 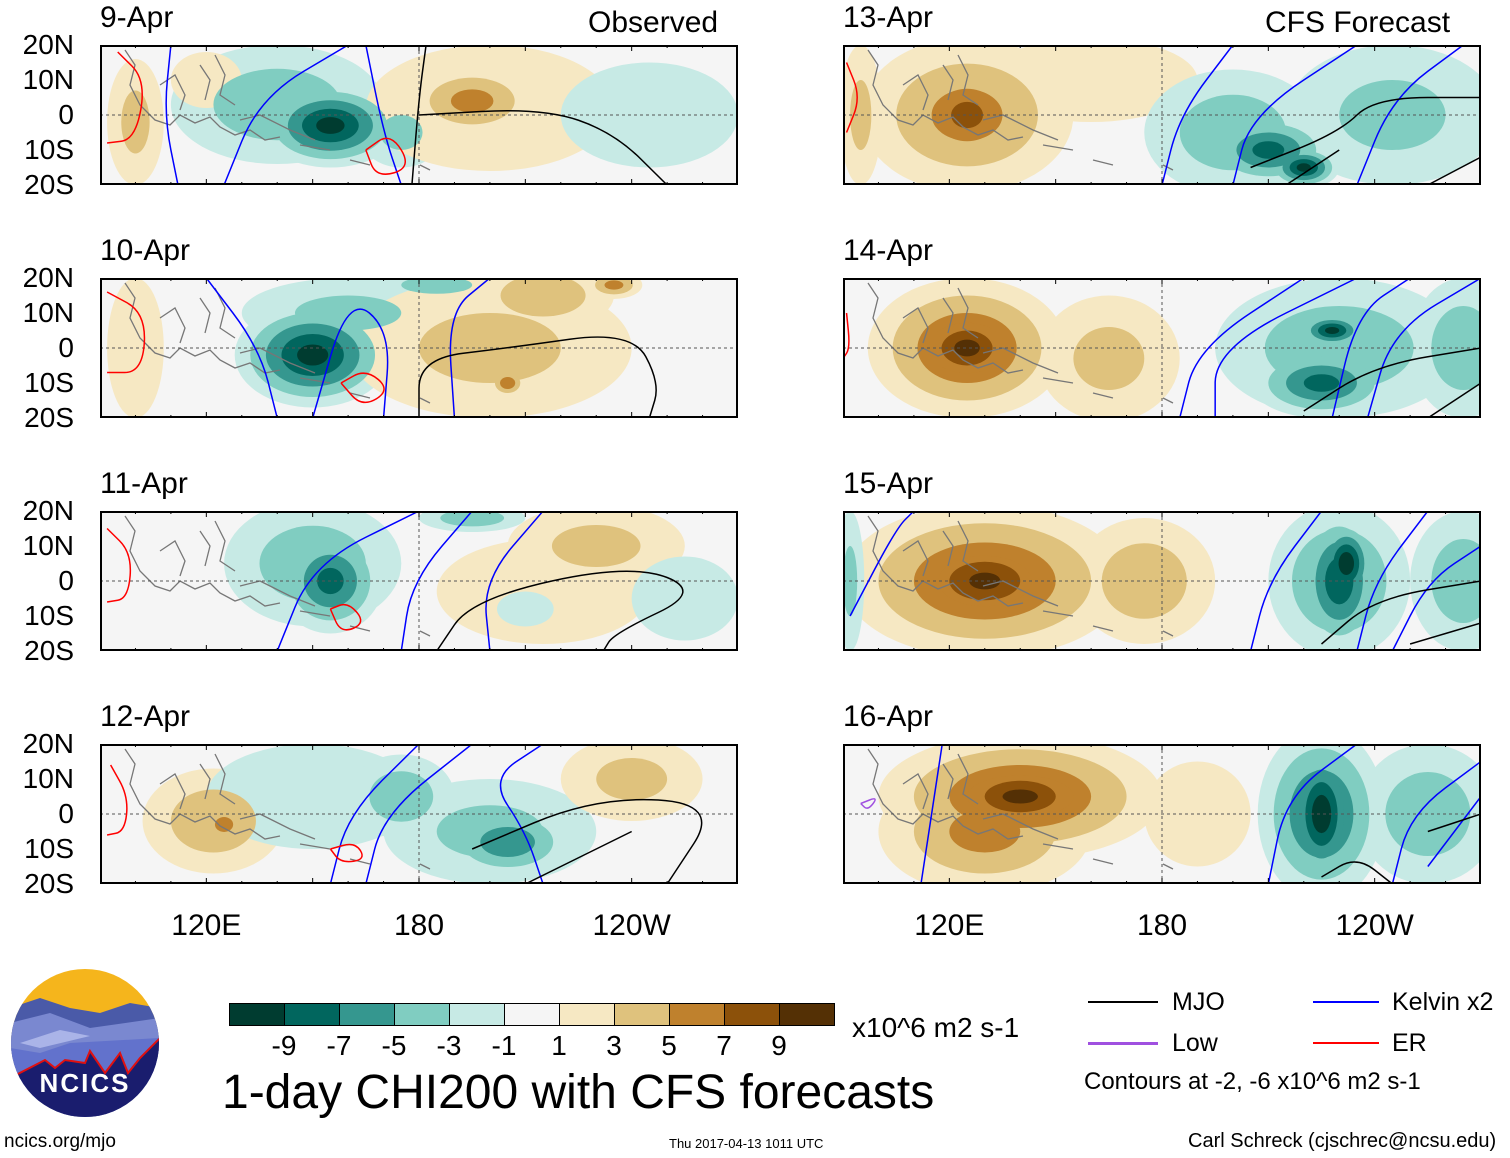 I want to click on colorbar-label: 5, so click(x=669, y=1045).